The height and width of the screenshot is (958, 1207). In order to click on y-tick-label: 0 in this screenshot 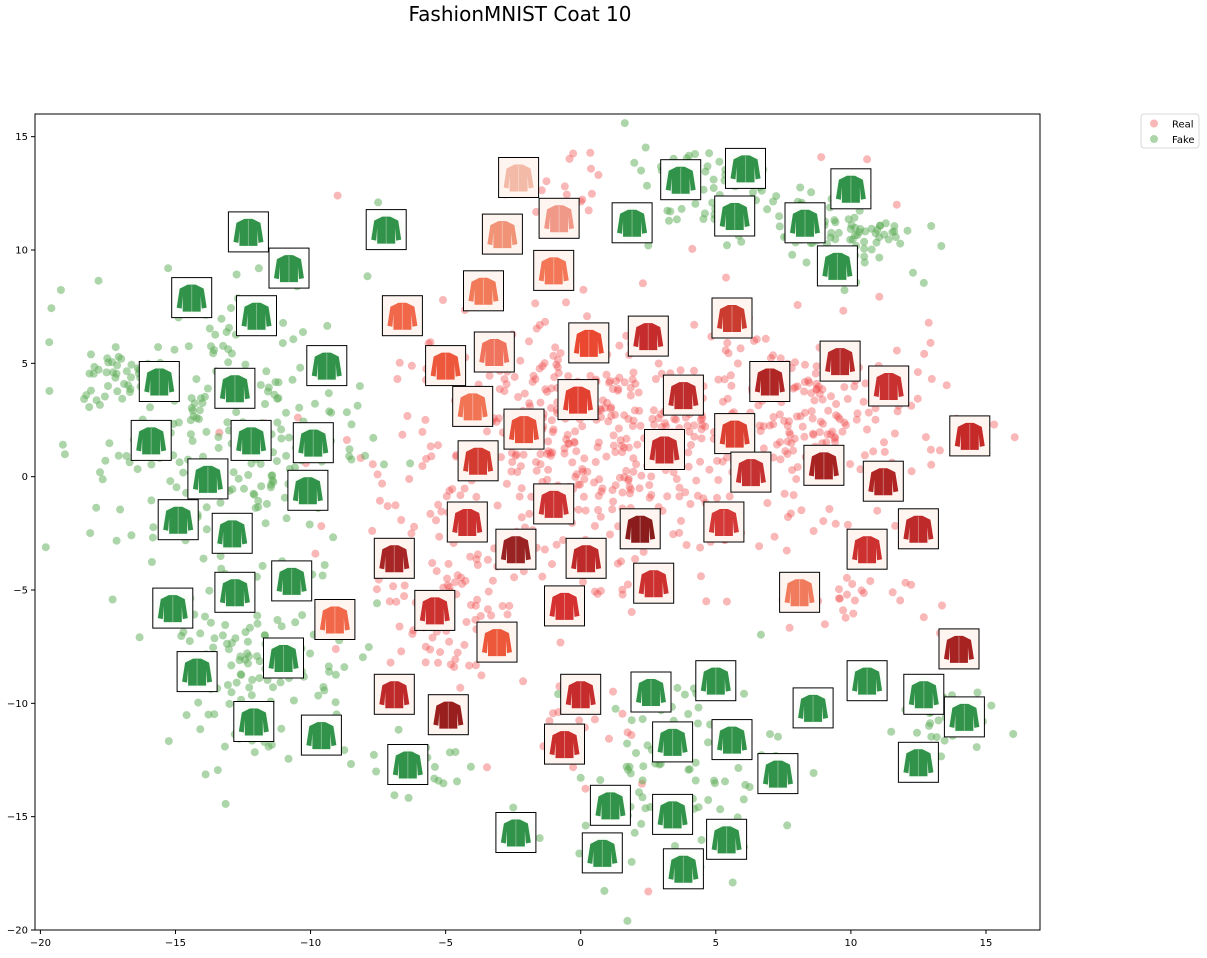, I will do `click(25, 477)`.